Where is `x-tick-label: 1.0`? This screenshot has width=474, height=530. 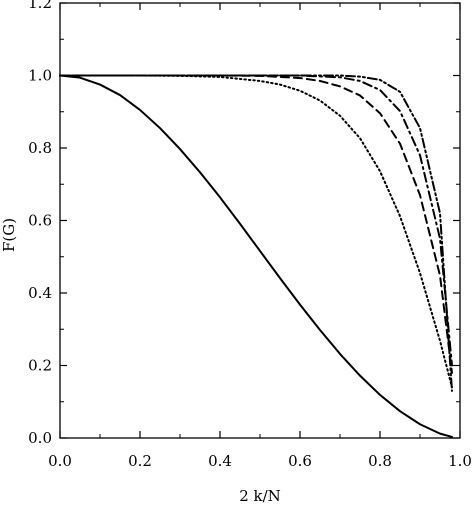
x-tick-label: 1.0 is located at coordinates (460, 461).